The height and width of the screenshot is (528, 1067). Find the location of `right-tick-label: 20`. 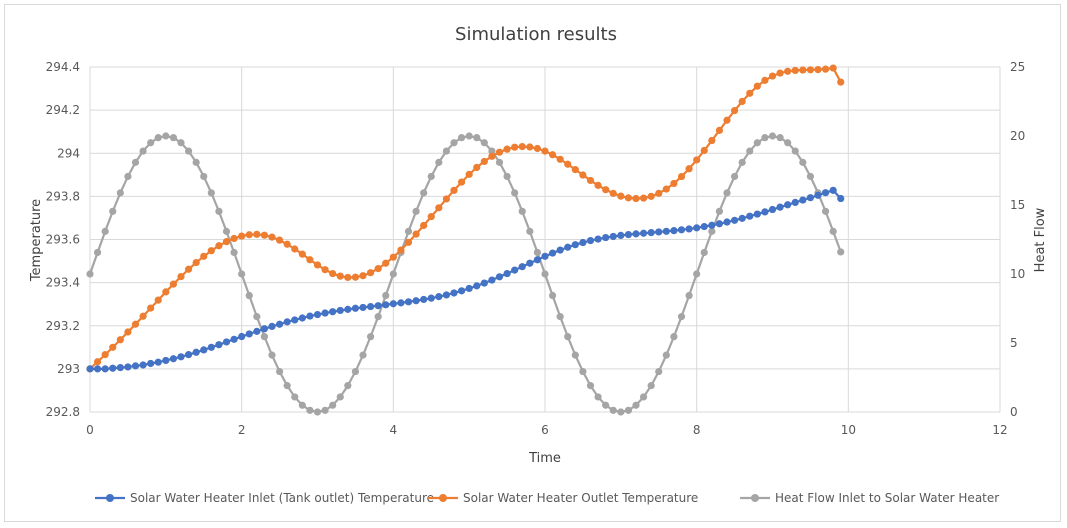

right-tick-label: 20 is located at coordinates (1017, 136).